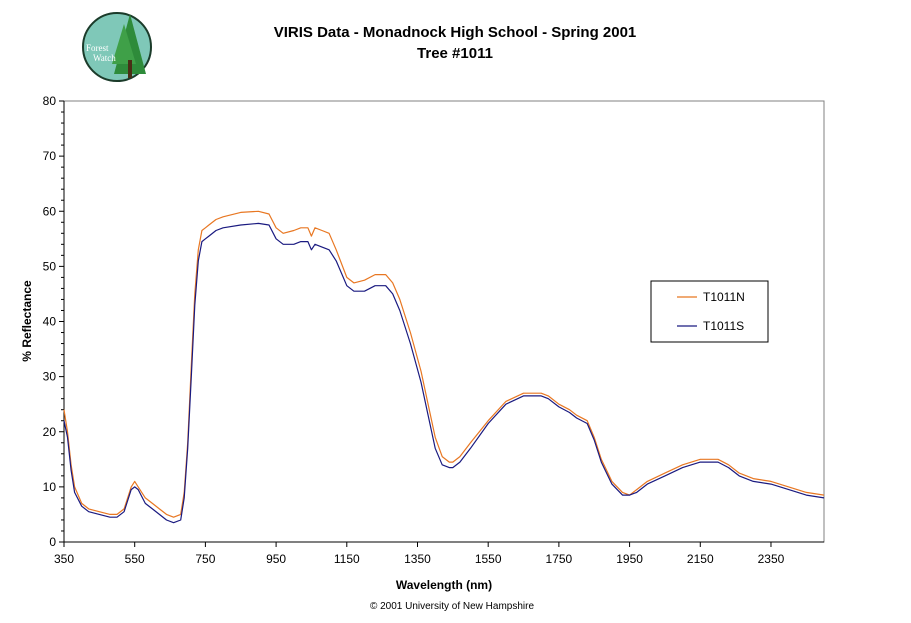 Image resolution: width=911 pixels, height=623 pixels. What do you see at coordinates (723, 326) in the screenshot?
I see `legend-label-t1011s: T1011S` at bounding box center [723, 326].